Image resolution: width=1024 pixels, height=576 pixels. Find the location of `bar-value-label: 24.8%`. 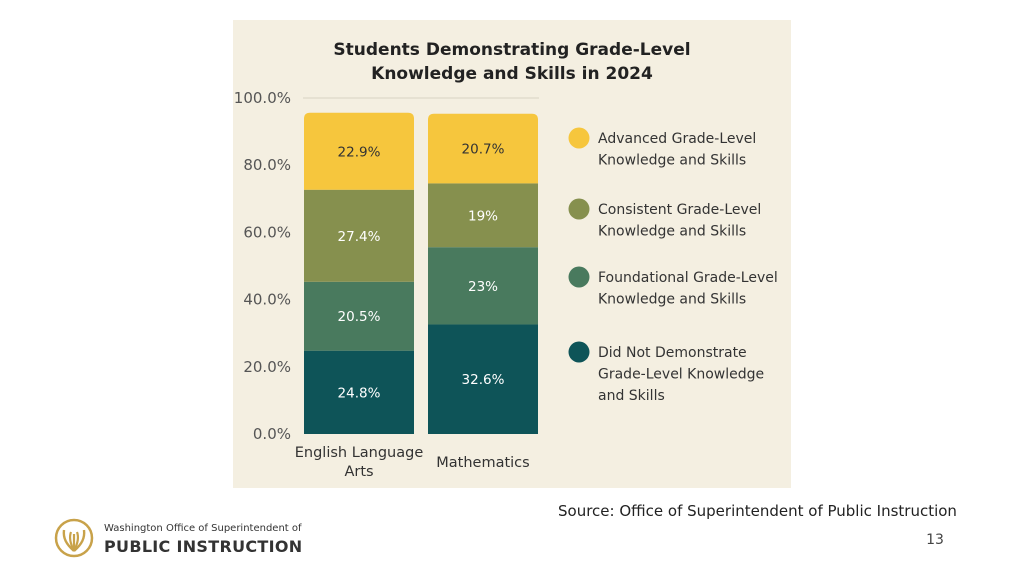

bar-value-label: 24.8% is located at coordinates (359, 393).